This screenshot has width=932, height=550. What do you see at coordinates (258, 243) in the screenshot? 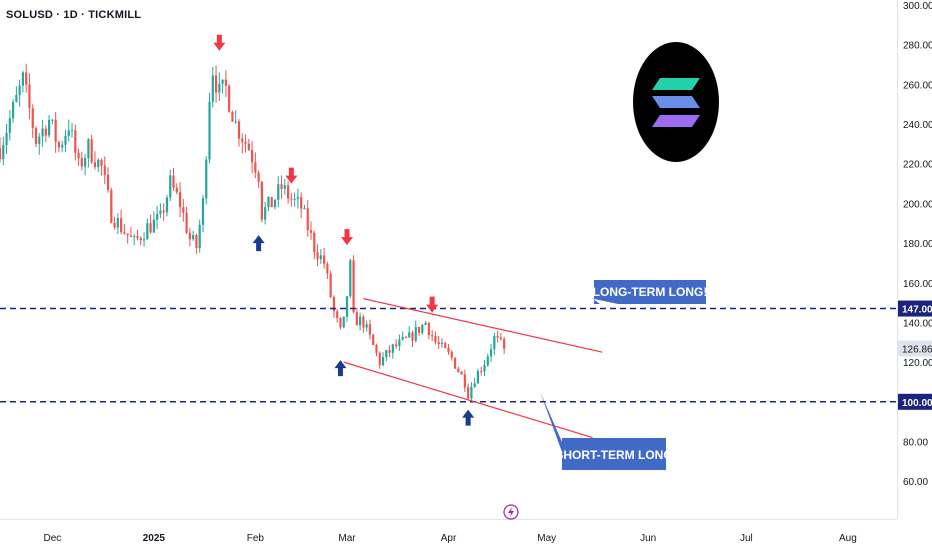
I see `buy-arrow-icon` at bounding box center [258, 243].